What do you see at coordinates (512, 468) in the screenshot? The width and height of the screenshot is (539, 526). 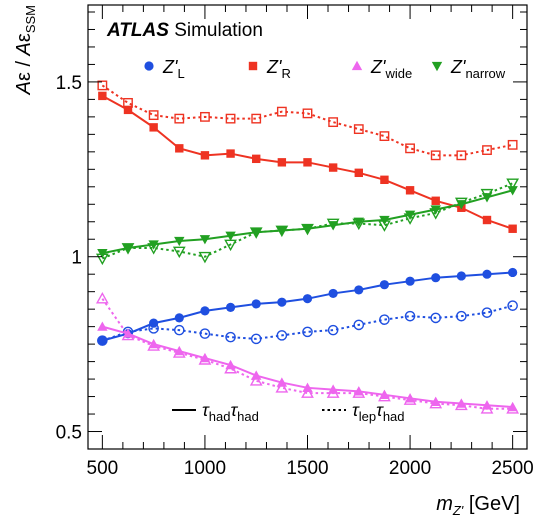 I see `x-tick-label: 2500` at bounding box center [512, 468].